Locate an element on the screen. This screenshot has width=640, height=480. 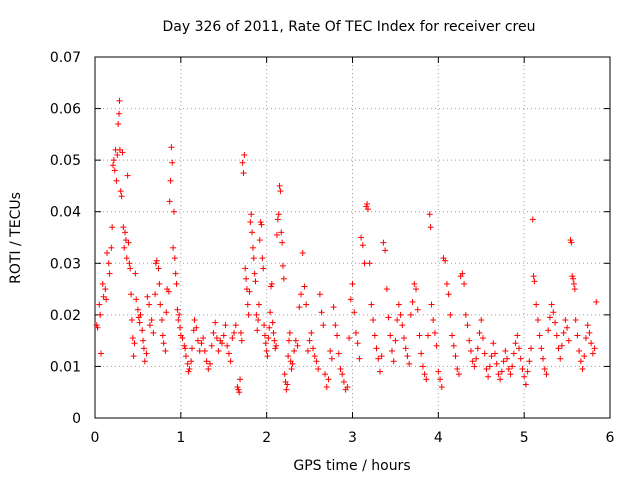
x-tick-label: 3 is located at coordinates (352, 438).